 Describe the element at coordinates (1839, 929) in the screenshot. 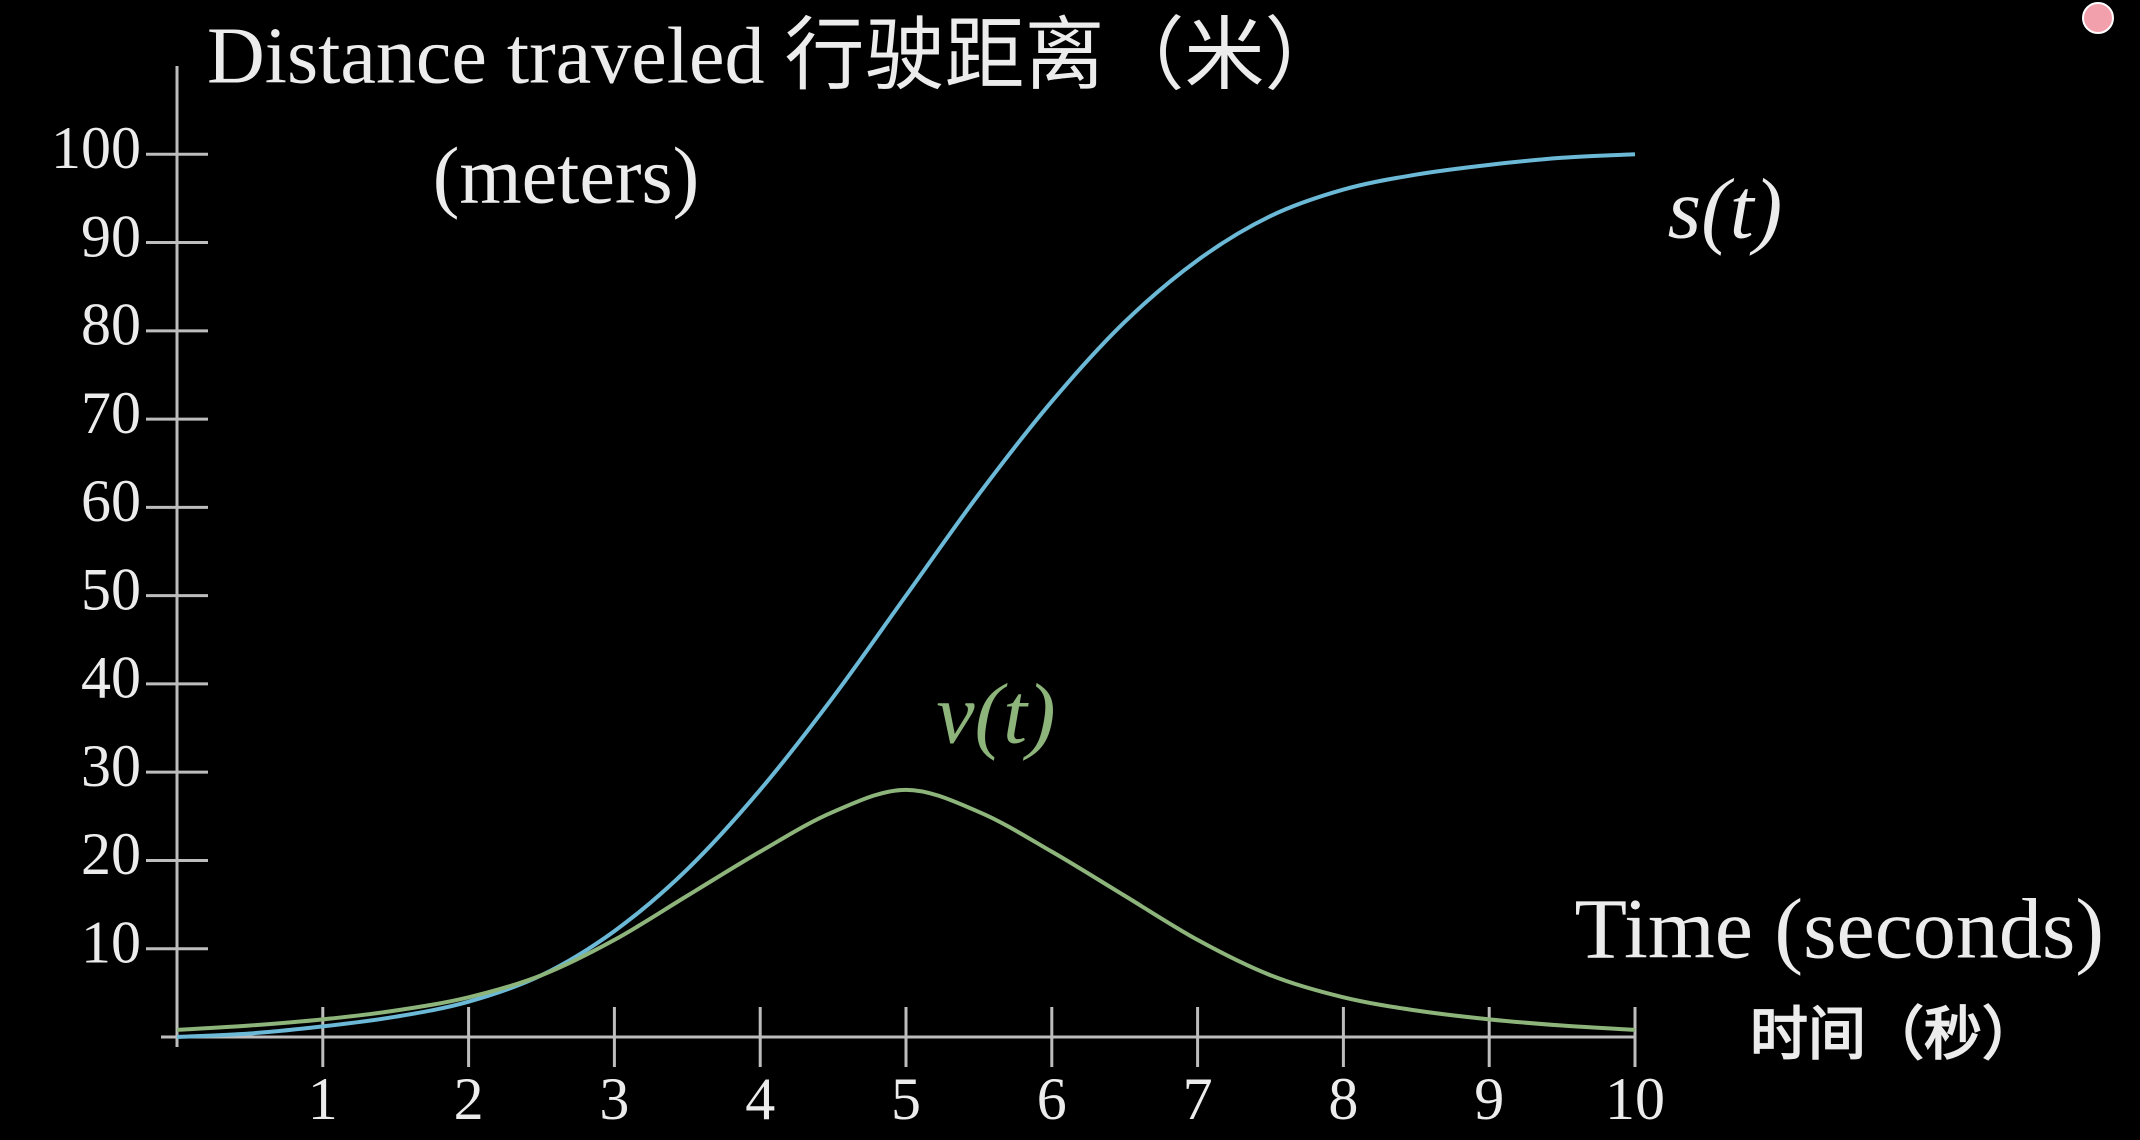

I see `x-axis-label: Time (seconds)` at that location.